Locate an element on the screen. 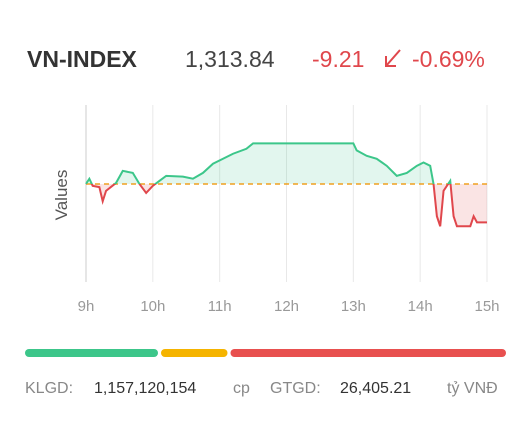  x-tick-label: 9h is located at coordinates (86, 306).